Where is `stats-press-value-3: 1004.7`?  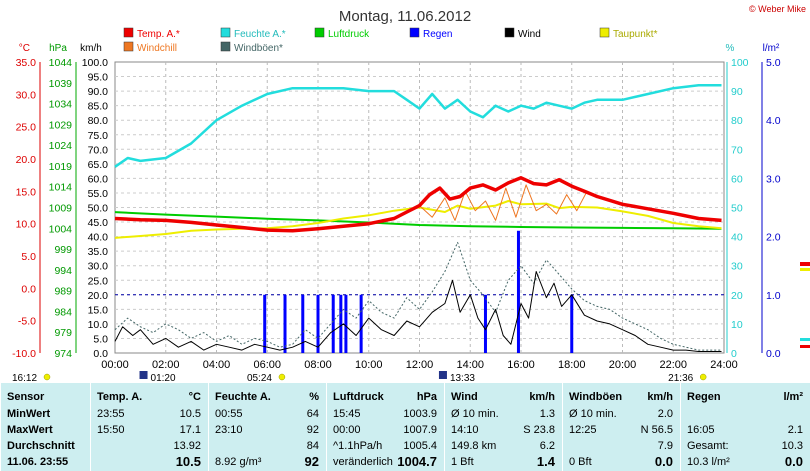
stats-press-value-3: 1004.7 is located at coordinates (417, 461).